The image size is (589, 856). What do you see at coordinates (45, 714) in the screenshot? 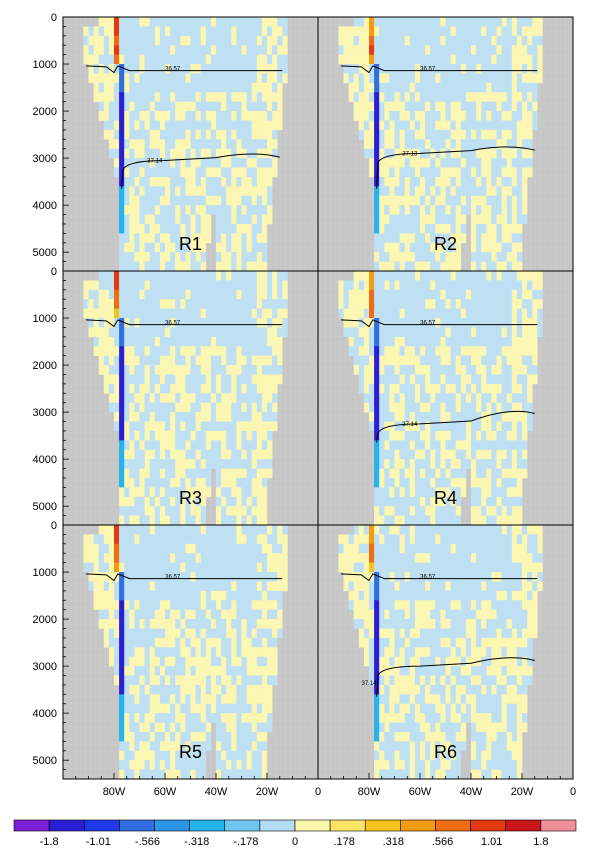
I see `y-tick-label: 4000` at bounding box center [45, 714].